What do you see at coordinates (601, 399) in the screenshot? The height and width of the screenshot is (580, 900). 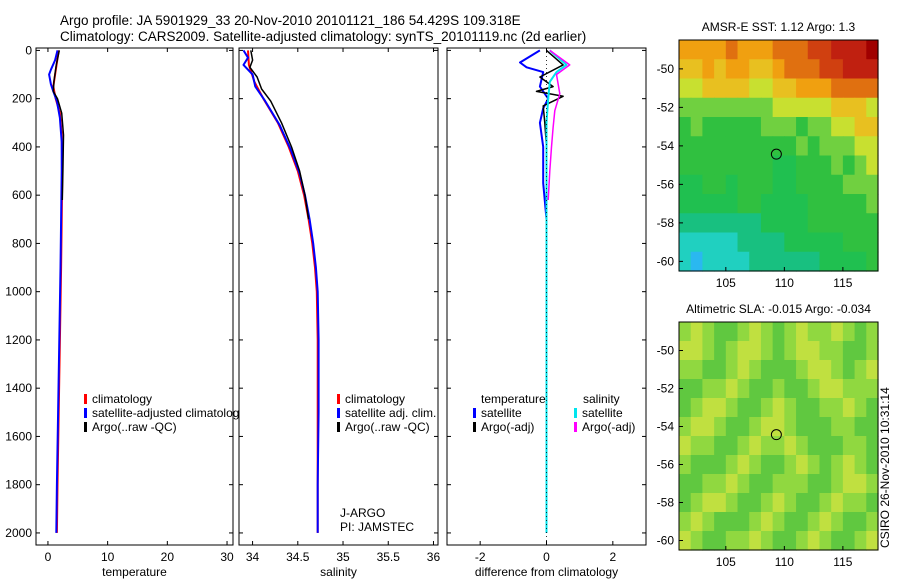 I see `diff-legend-header-1: salinity` at bounding box center [601, 399].